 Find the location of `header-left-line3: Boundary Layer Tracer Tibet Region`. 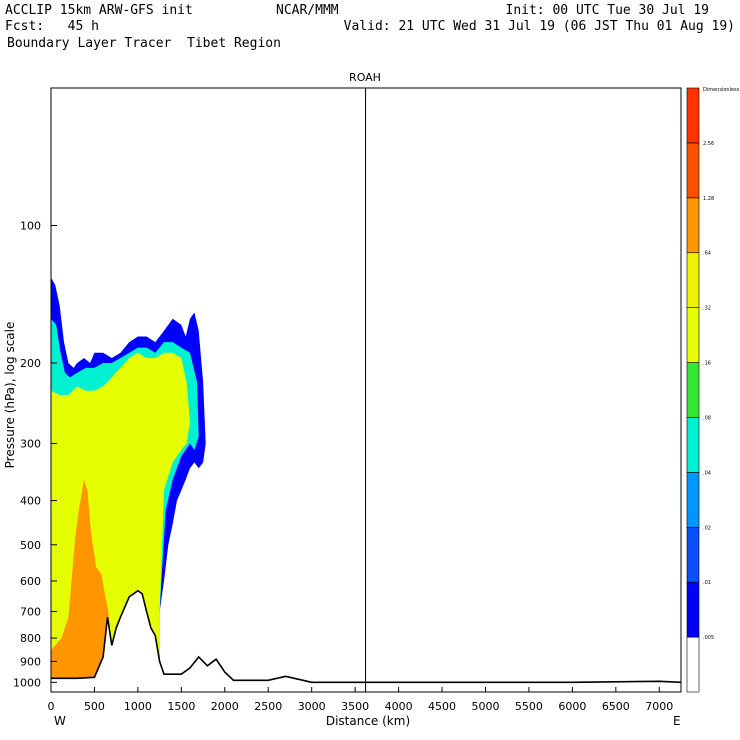

header-left-line3: Boundary Layer Tracer Tibet Region is located at coordinates (144, 43).